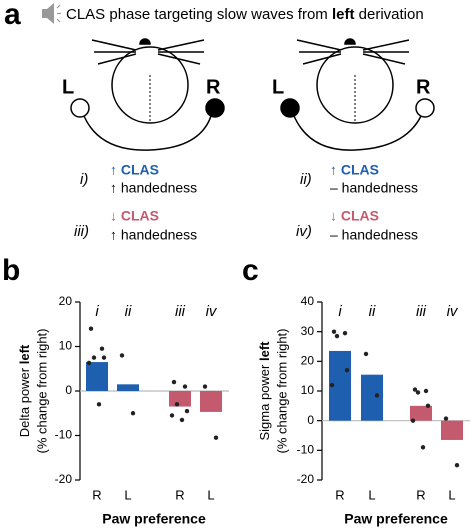  I want to click on header-bold: left, so click(343, 14).